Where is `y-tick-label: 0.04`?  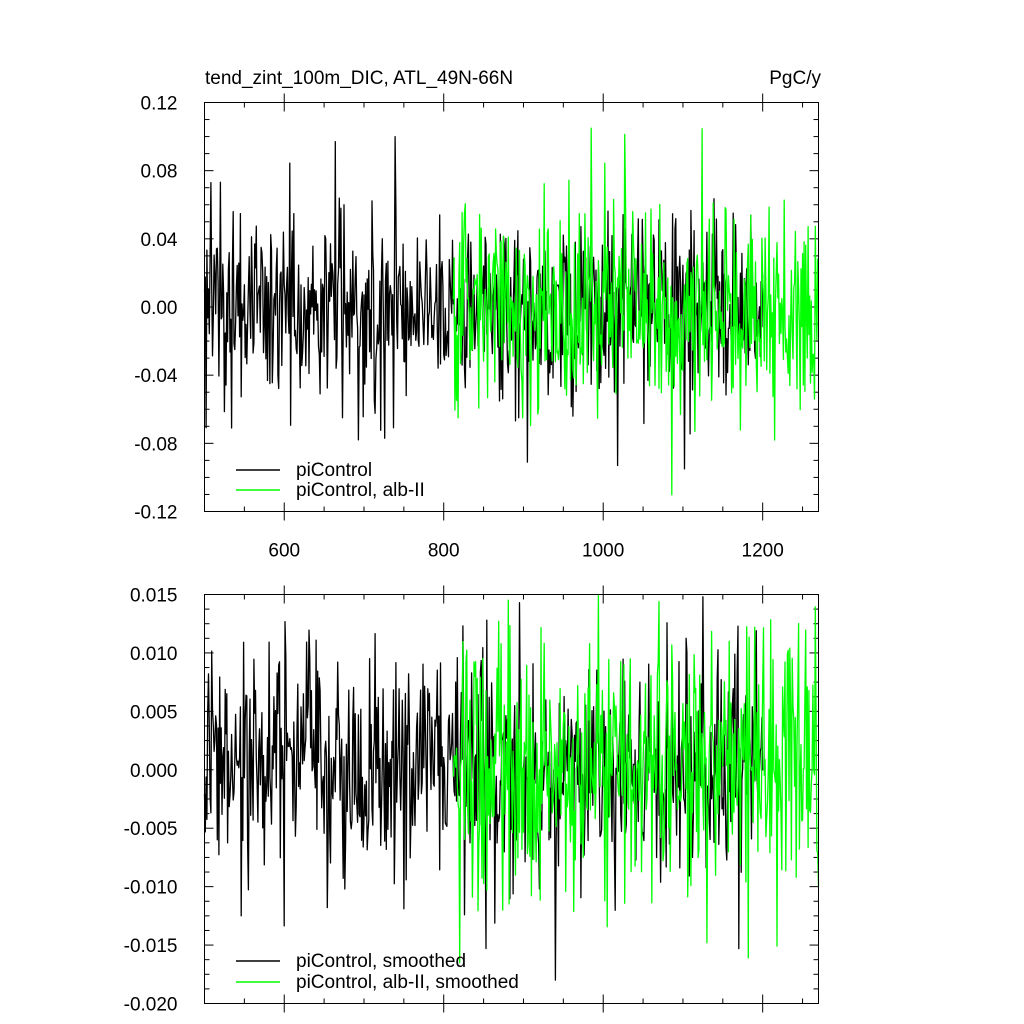 y-tick-label: 0.04 is located at coordinates (159, 240).